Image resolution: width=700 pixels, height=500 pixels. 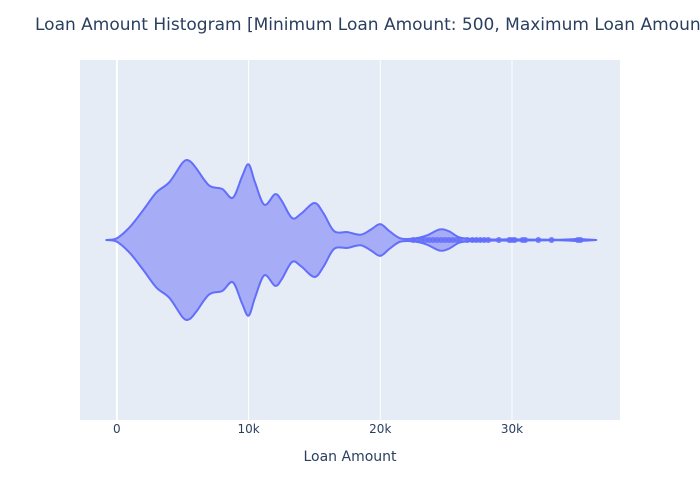 I want to click on x-axis-title: Loan Amount, so click(x=350, y=457).